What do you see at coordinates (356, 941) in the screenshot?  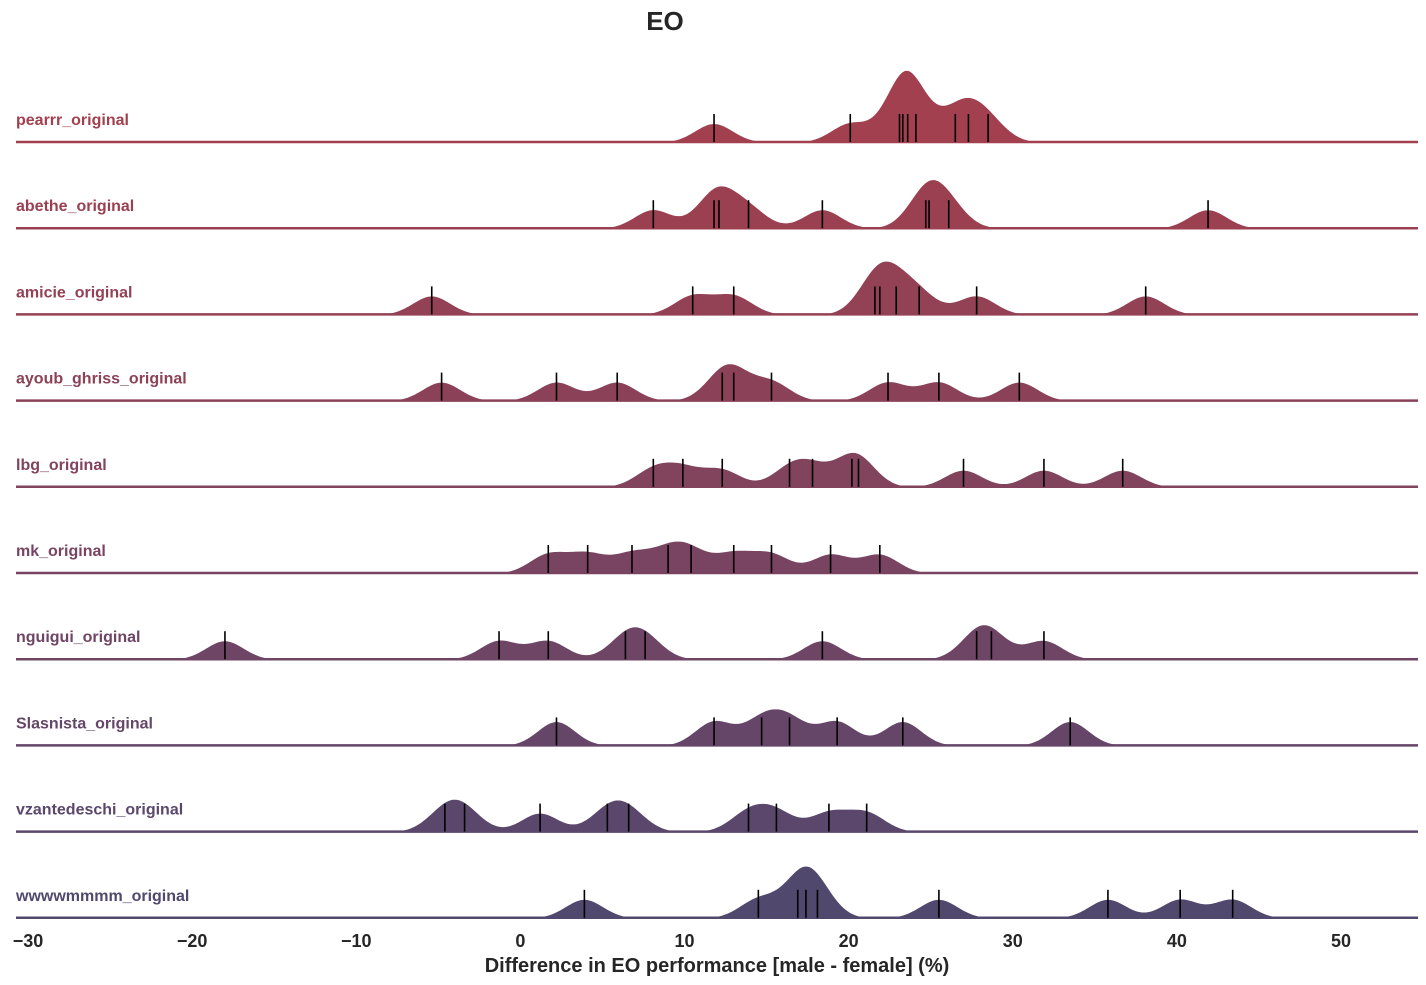 I see `x-tick-label: −10` at bounding box center [356, 941].